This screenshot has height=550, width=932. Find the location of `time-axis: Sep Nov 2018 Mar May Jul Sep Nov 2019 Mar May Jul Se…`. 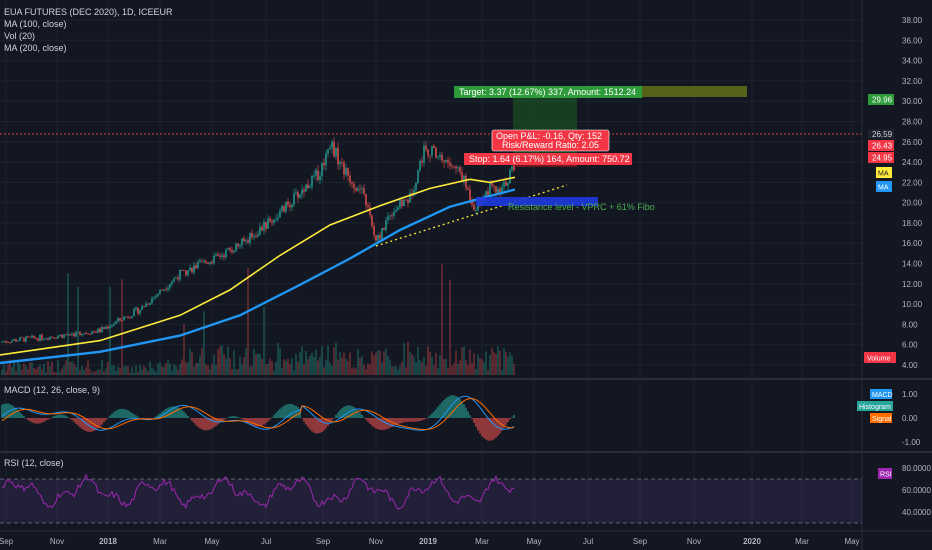

time-axis: Sep Nov 2018 Mar May Jul Sep Nov 2019 Mar May Jul Se… is located at coordinates (430, 541).